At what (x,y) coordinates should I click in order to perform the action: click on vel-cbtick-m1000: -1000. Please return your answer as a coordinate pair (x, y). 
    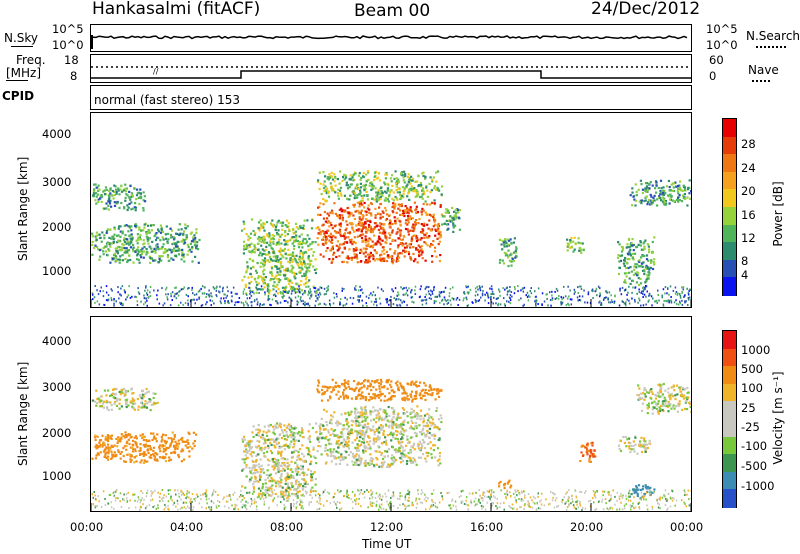
    Looking at the image, I should click on (758, 486).